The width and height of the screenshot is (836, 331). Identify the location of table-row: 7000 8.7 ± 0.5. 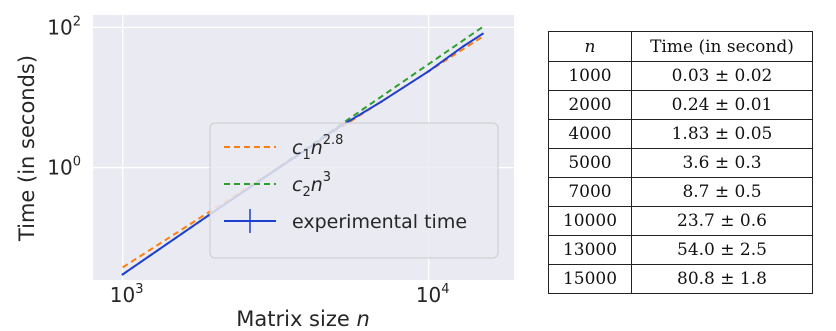
(680, 192).